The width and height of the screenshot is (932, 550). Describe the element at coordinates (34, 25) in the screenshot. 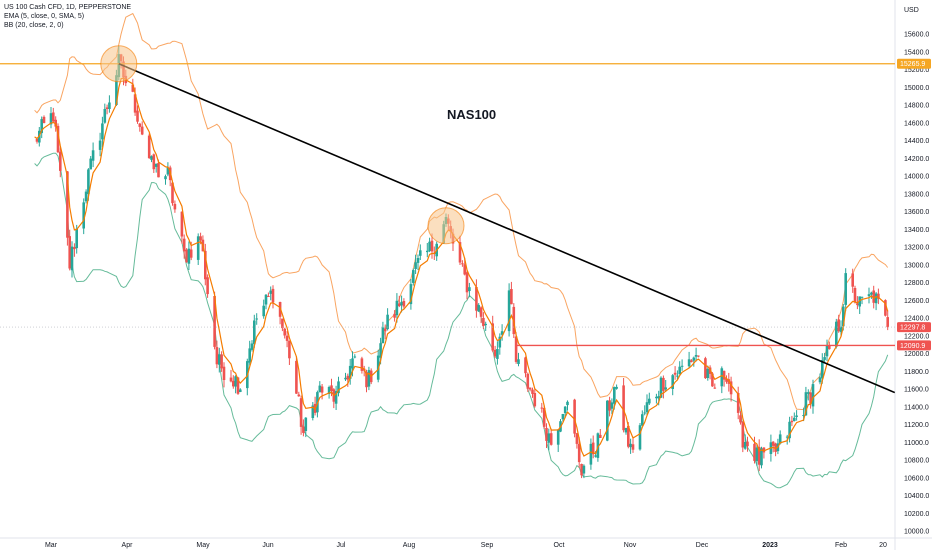

I see `legend-bb: BB (20, close, 2, 0)` at that location.